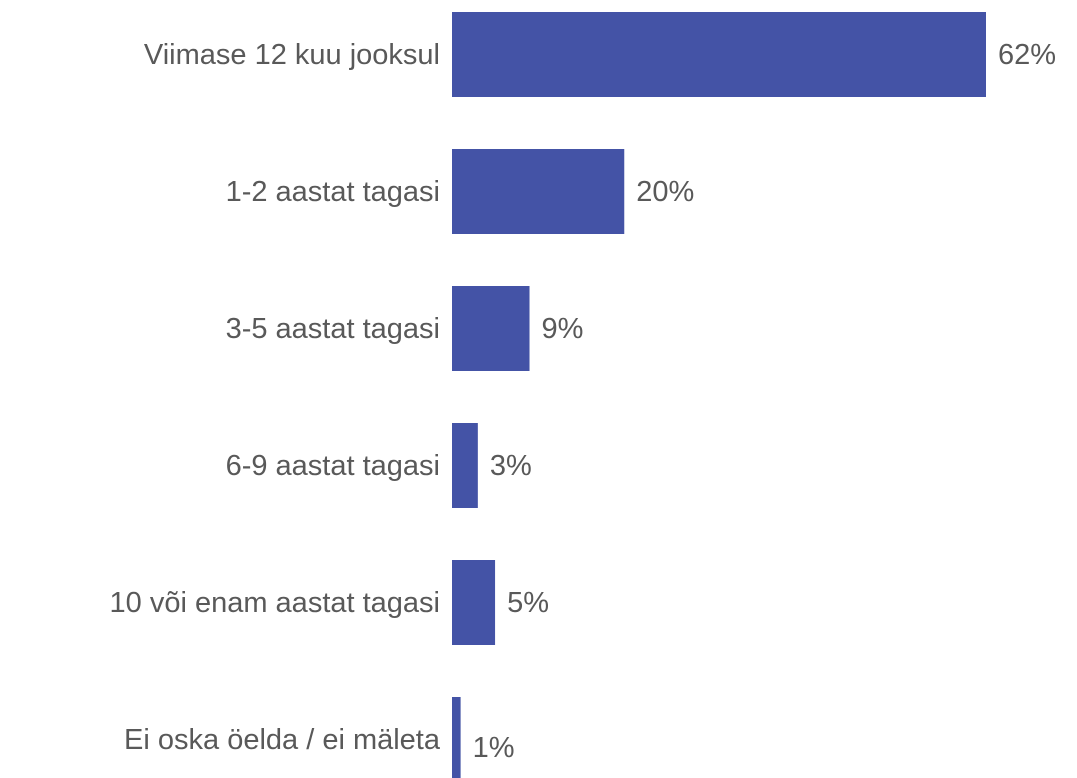  What do you see at coordinates (494, 748) in the screenshot?
I see `value-label: 1%` at bounding box center [494, 748].